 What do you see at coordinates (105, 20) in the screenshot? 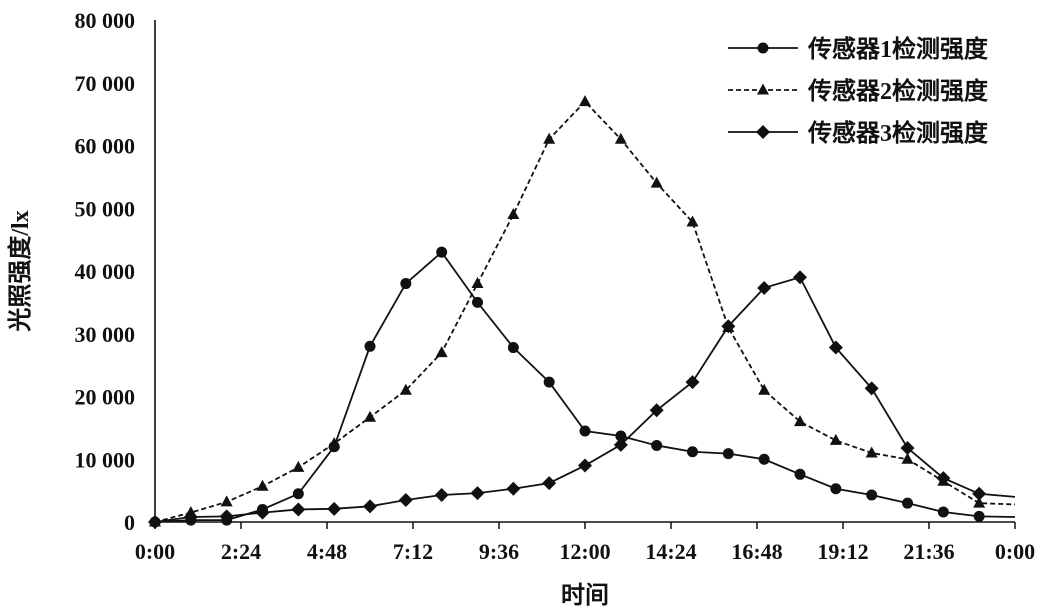
I see `y-tick-label: 80 000` at bounding box center [105, 20].